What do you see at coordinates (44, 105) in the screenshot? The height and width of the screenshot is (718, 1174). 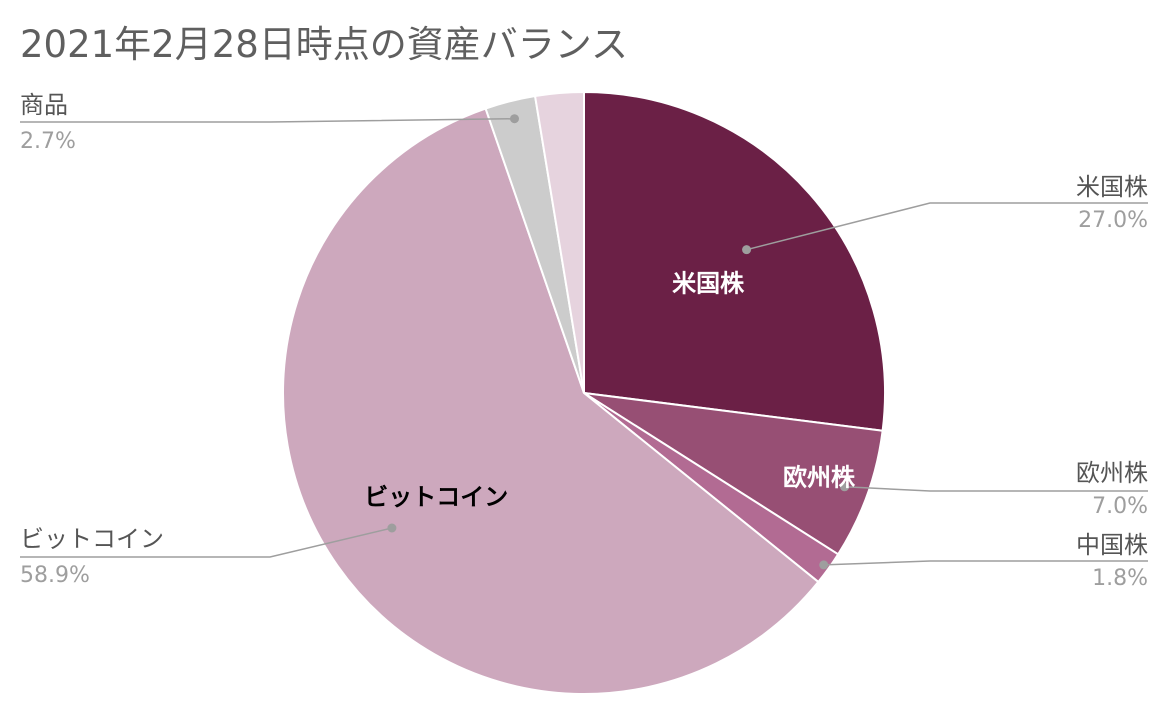 I see `callout-label-4: 商品` at bounding box center [44, 105].